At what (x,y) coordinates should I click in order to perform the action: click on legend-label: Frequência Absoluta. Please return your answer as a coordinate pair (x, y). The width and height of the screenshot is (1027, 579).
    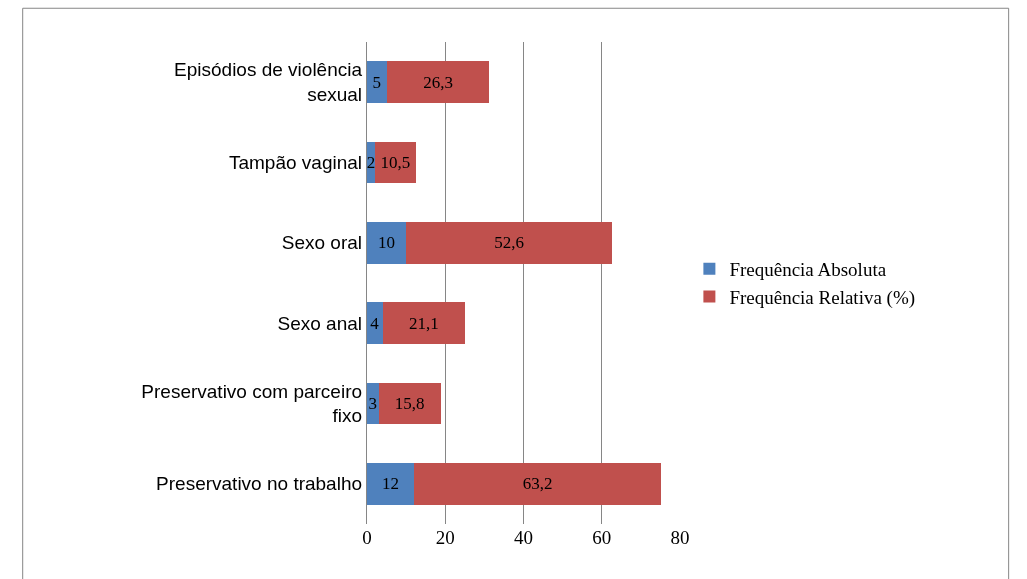
    Looking at the image, I should click on (808, 270).